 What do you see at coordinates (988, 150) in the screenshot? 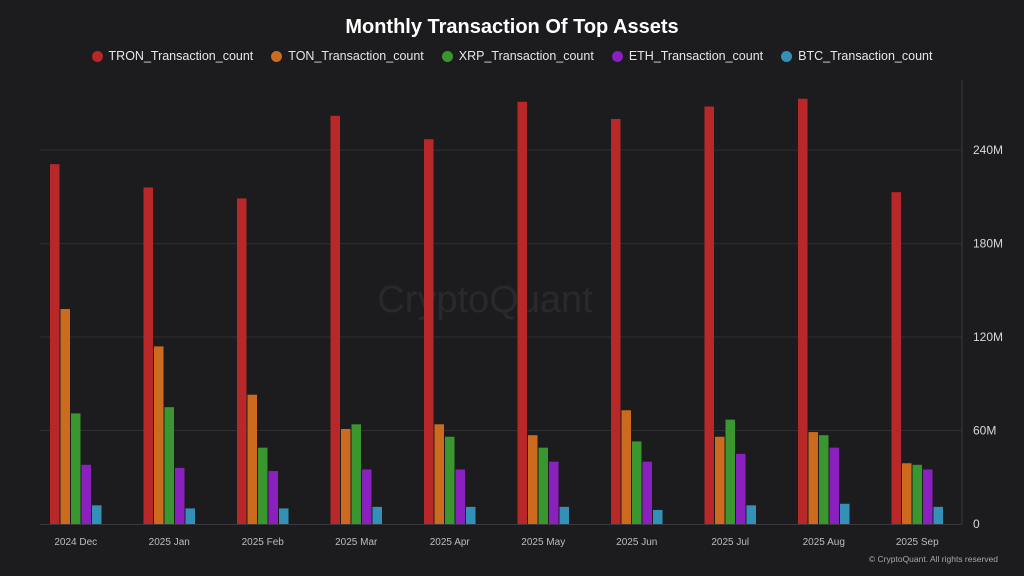
I see `y-tick-label: 240M` at bounding box center [988, 150].